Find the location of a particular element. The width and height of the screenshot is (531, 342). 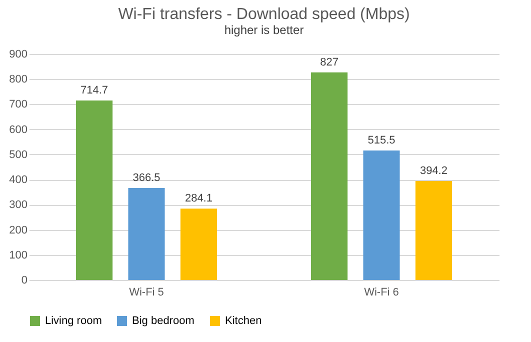

legend-label: Living room is located at coordinates (73, 321).